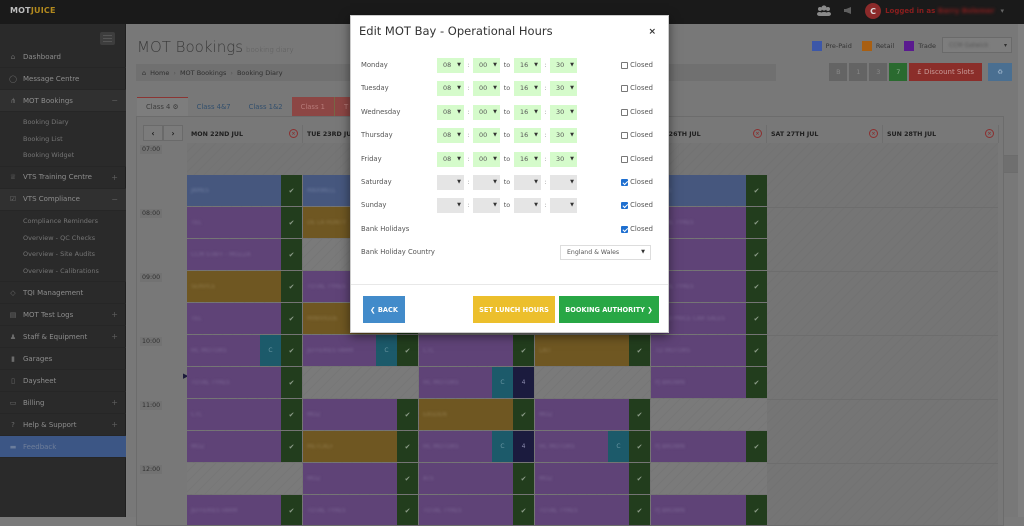  What do you see at coordinates (213, 106) in the screenshot?
I see `tab-class-4-7: Class 4&7` at bounding box center [213, 106].